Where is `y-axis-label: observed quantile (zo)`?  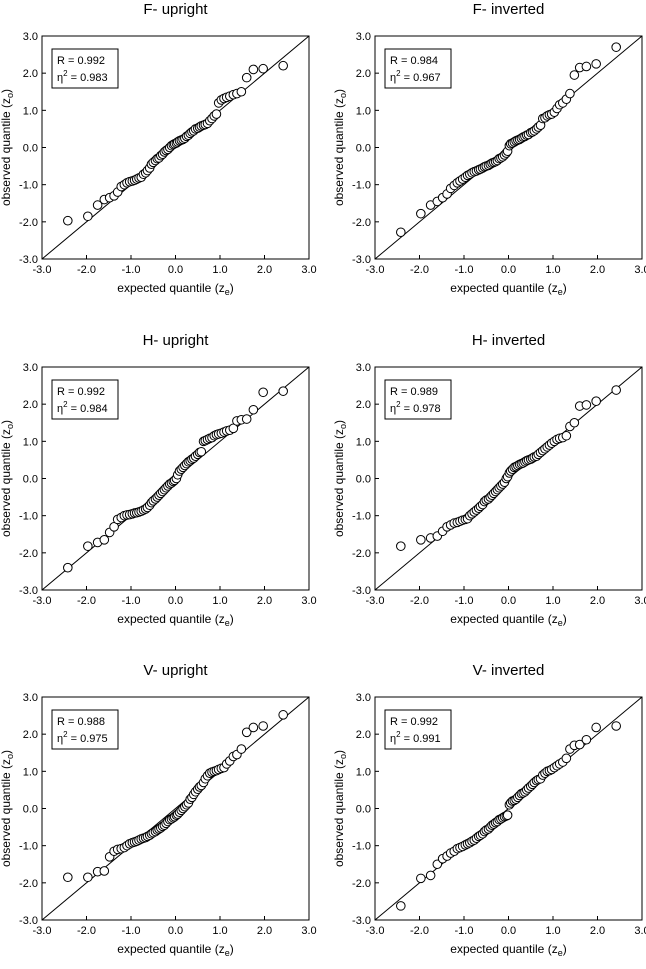
y-axis-label: observed quantile (zo) is located at coordinates (340, 808).